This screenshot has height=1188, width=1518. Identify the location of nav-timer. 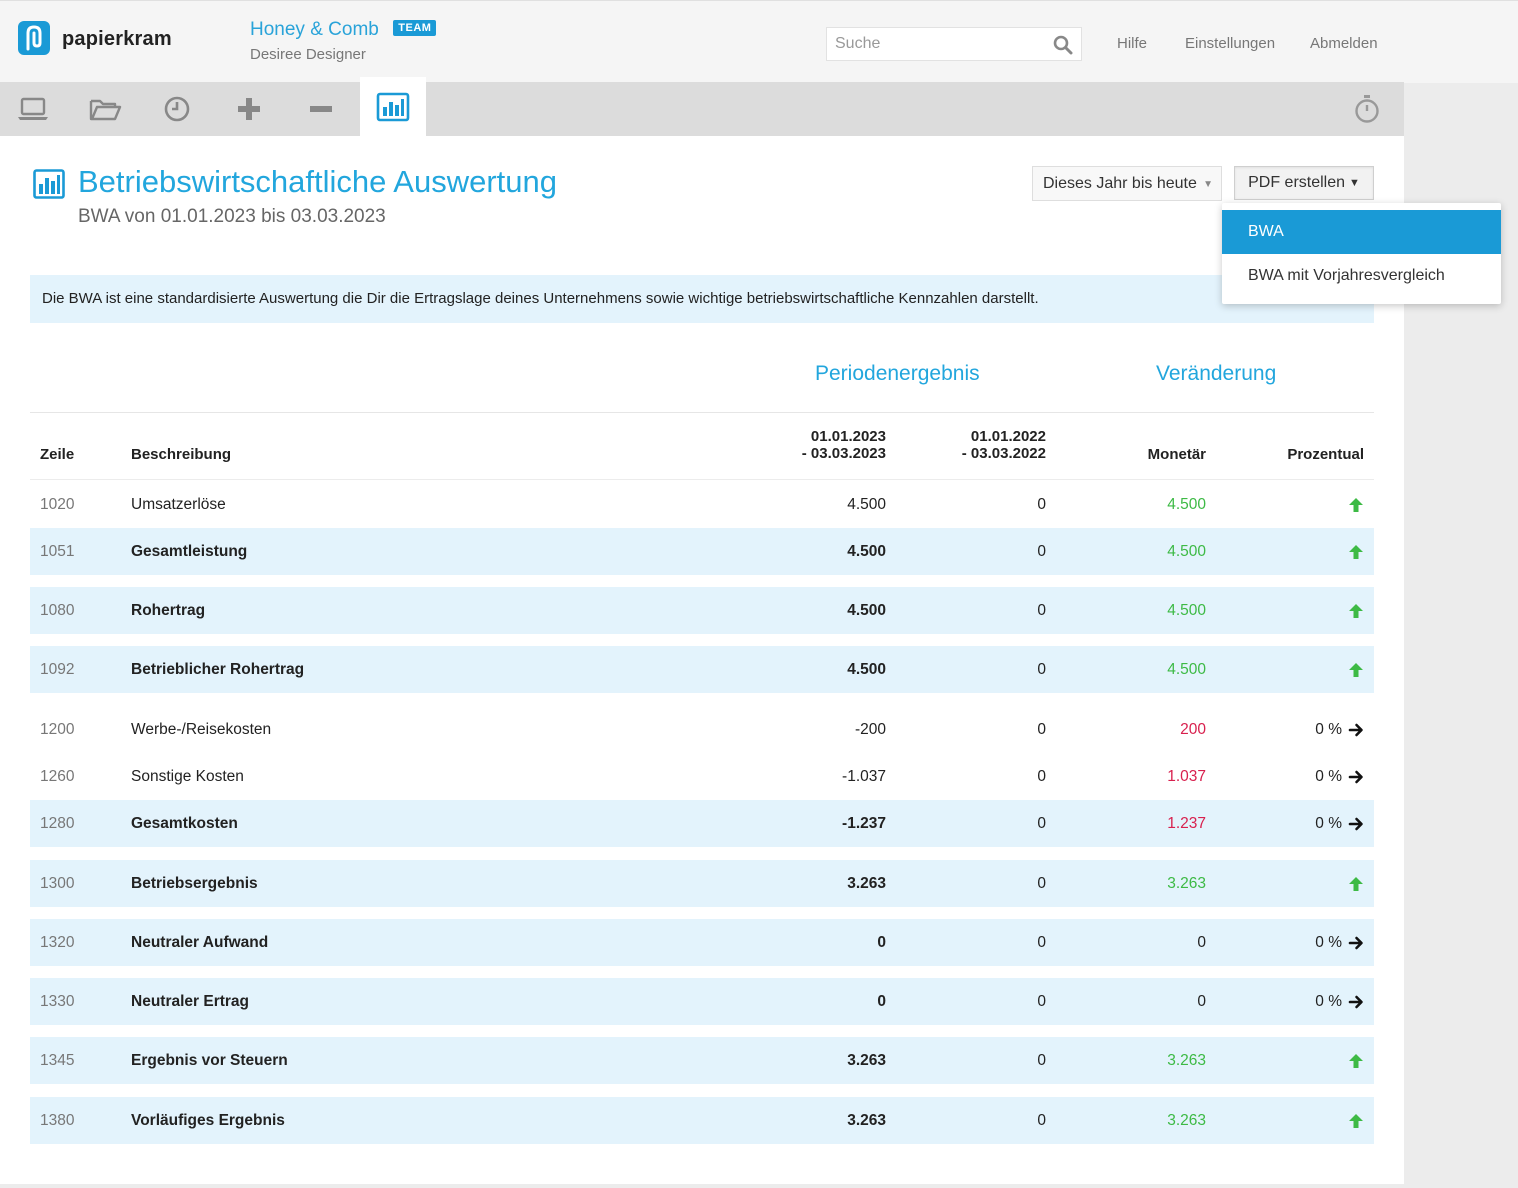
(1367, 109).